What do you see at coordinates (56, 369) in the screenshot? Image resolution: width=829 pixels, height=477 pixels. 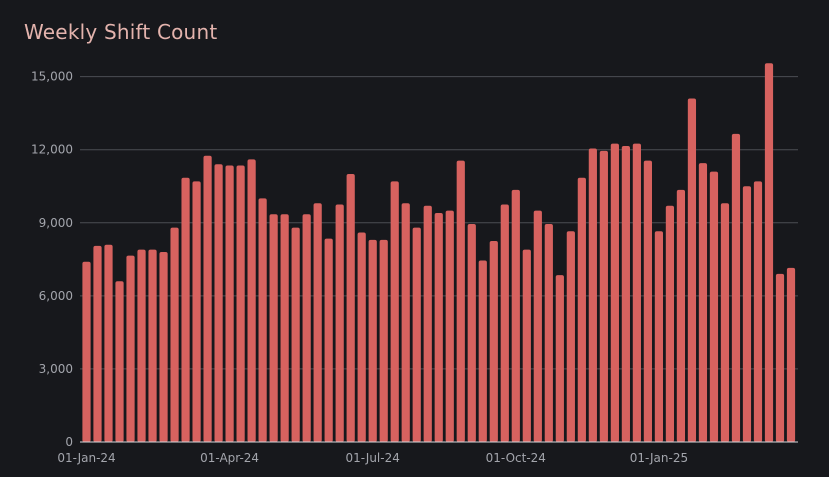 I see `y-tick-label: 3,000` at bounding box center [56, 369].